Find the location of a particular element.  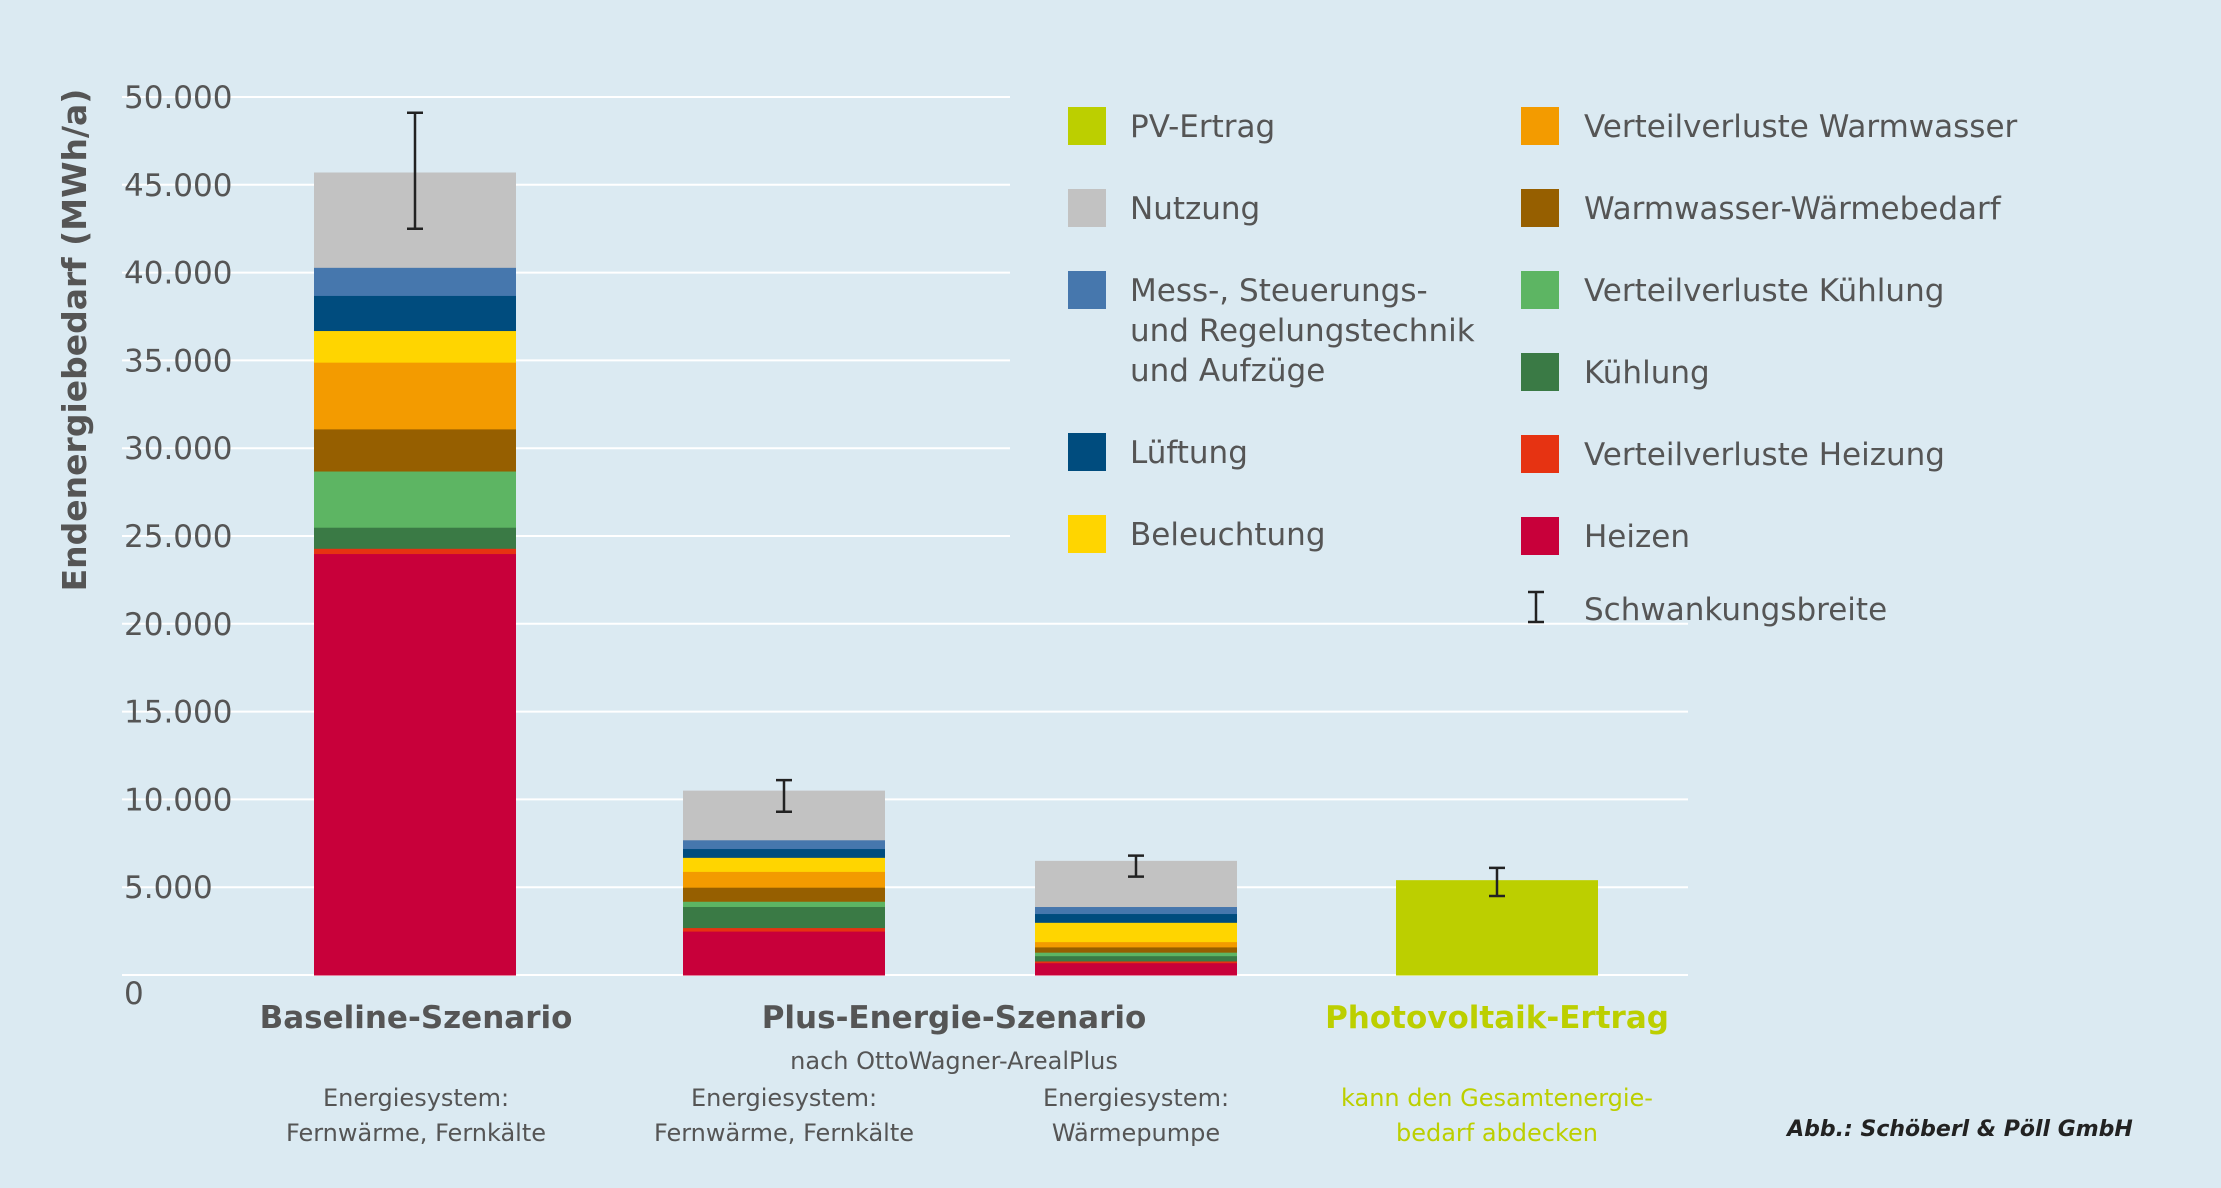

y-tick-label: 0 is located at coordinates (134, 994).